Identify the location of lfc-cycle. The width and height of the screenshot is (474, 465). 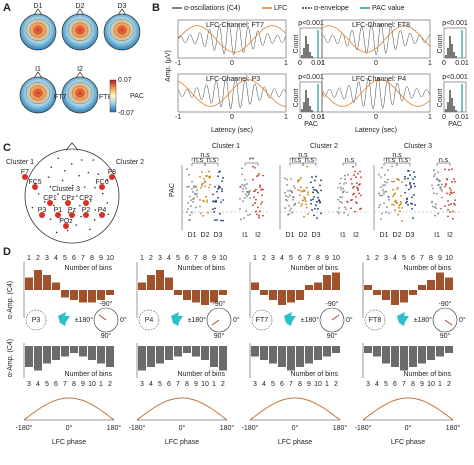
(69, 409).